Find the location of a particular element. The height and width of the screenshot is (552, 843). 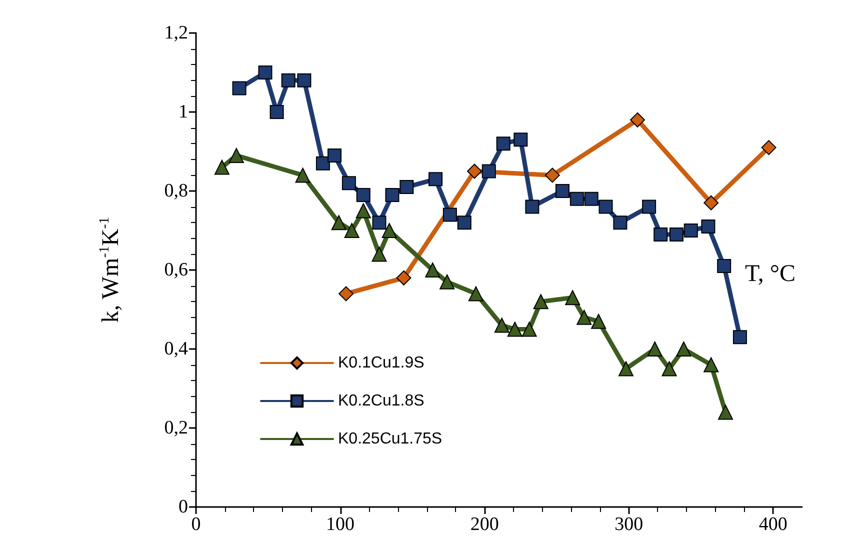

y-tick-label: 1,2 is located at coordinates (176, 33).